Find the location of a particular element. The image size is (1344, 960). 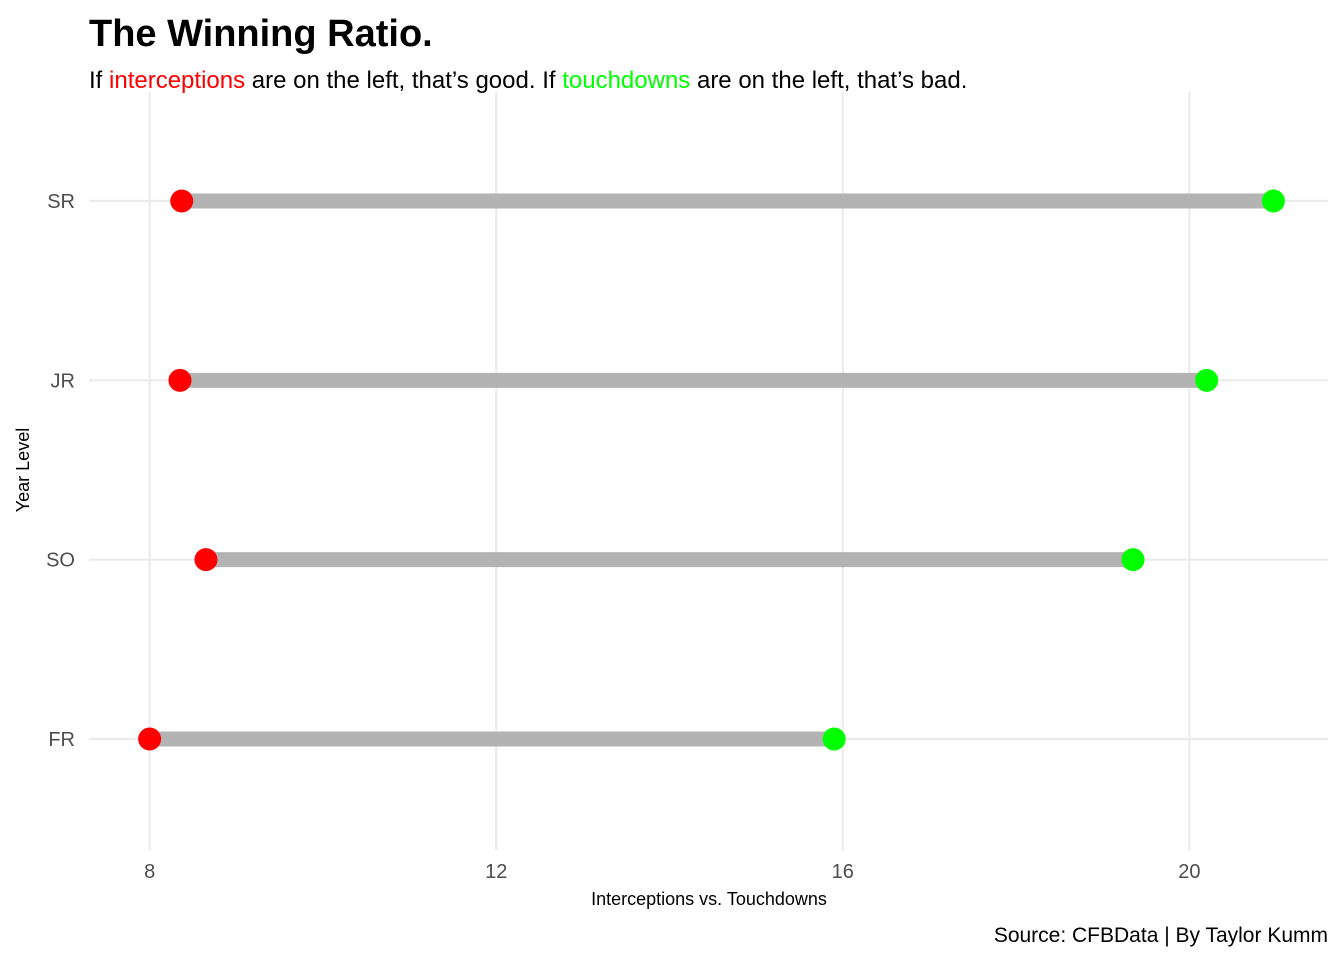

y-axis-ticks: FR SO JR SR is located at coordinates (60, 471).